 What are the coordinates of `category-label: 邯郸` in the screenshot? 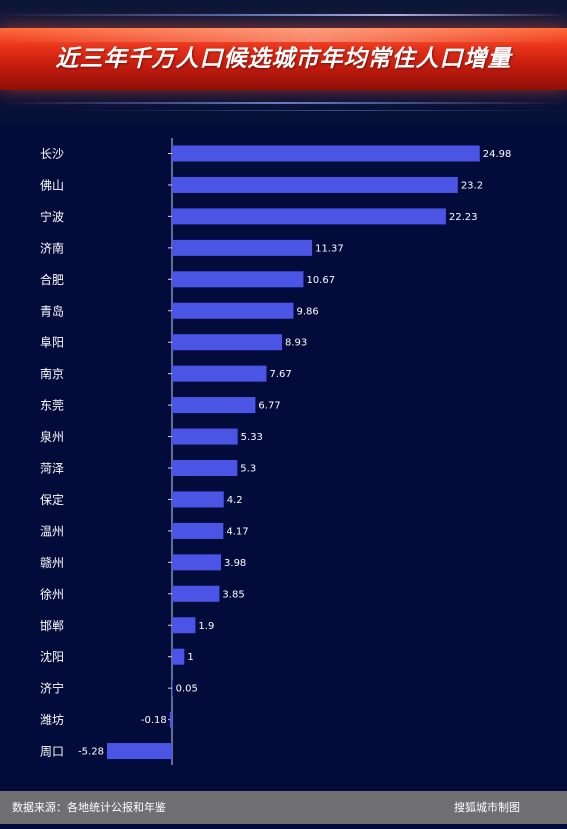 It's located at (52, 625).